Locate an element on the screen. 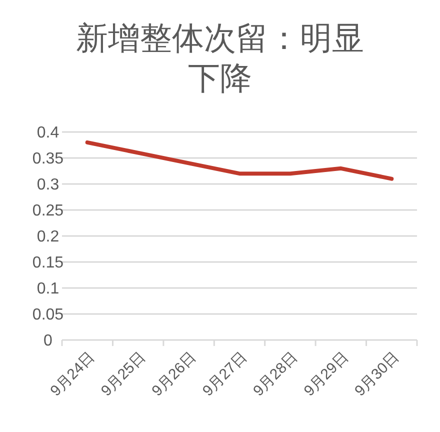  x-tick-label: 9月25日 is located at coordinates (123, 374).